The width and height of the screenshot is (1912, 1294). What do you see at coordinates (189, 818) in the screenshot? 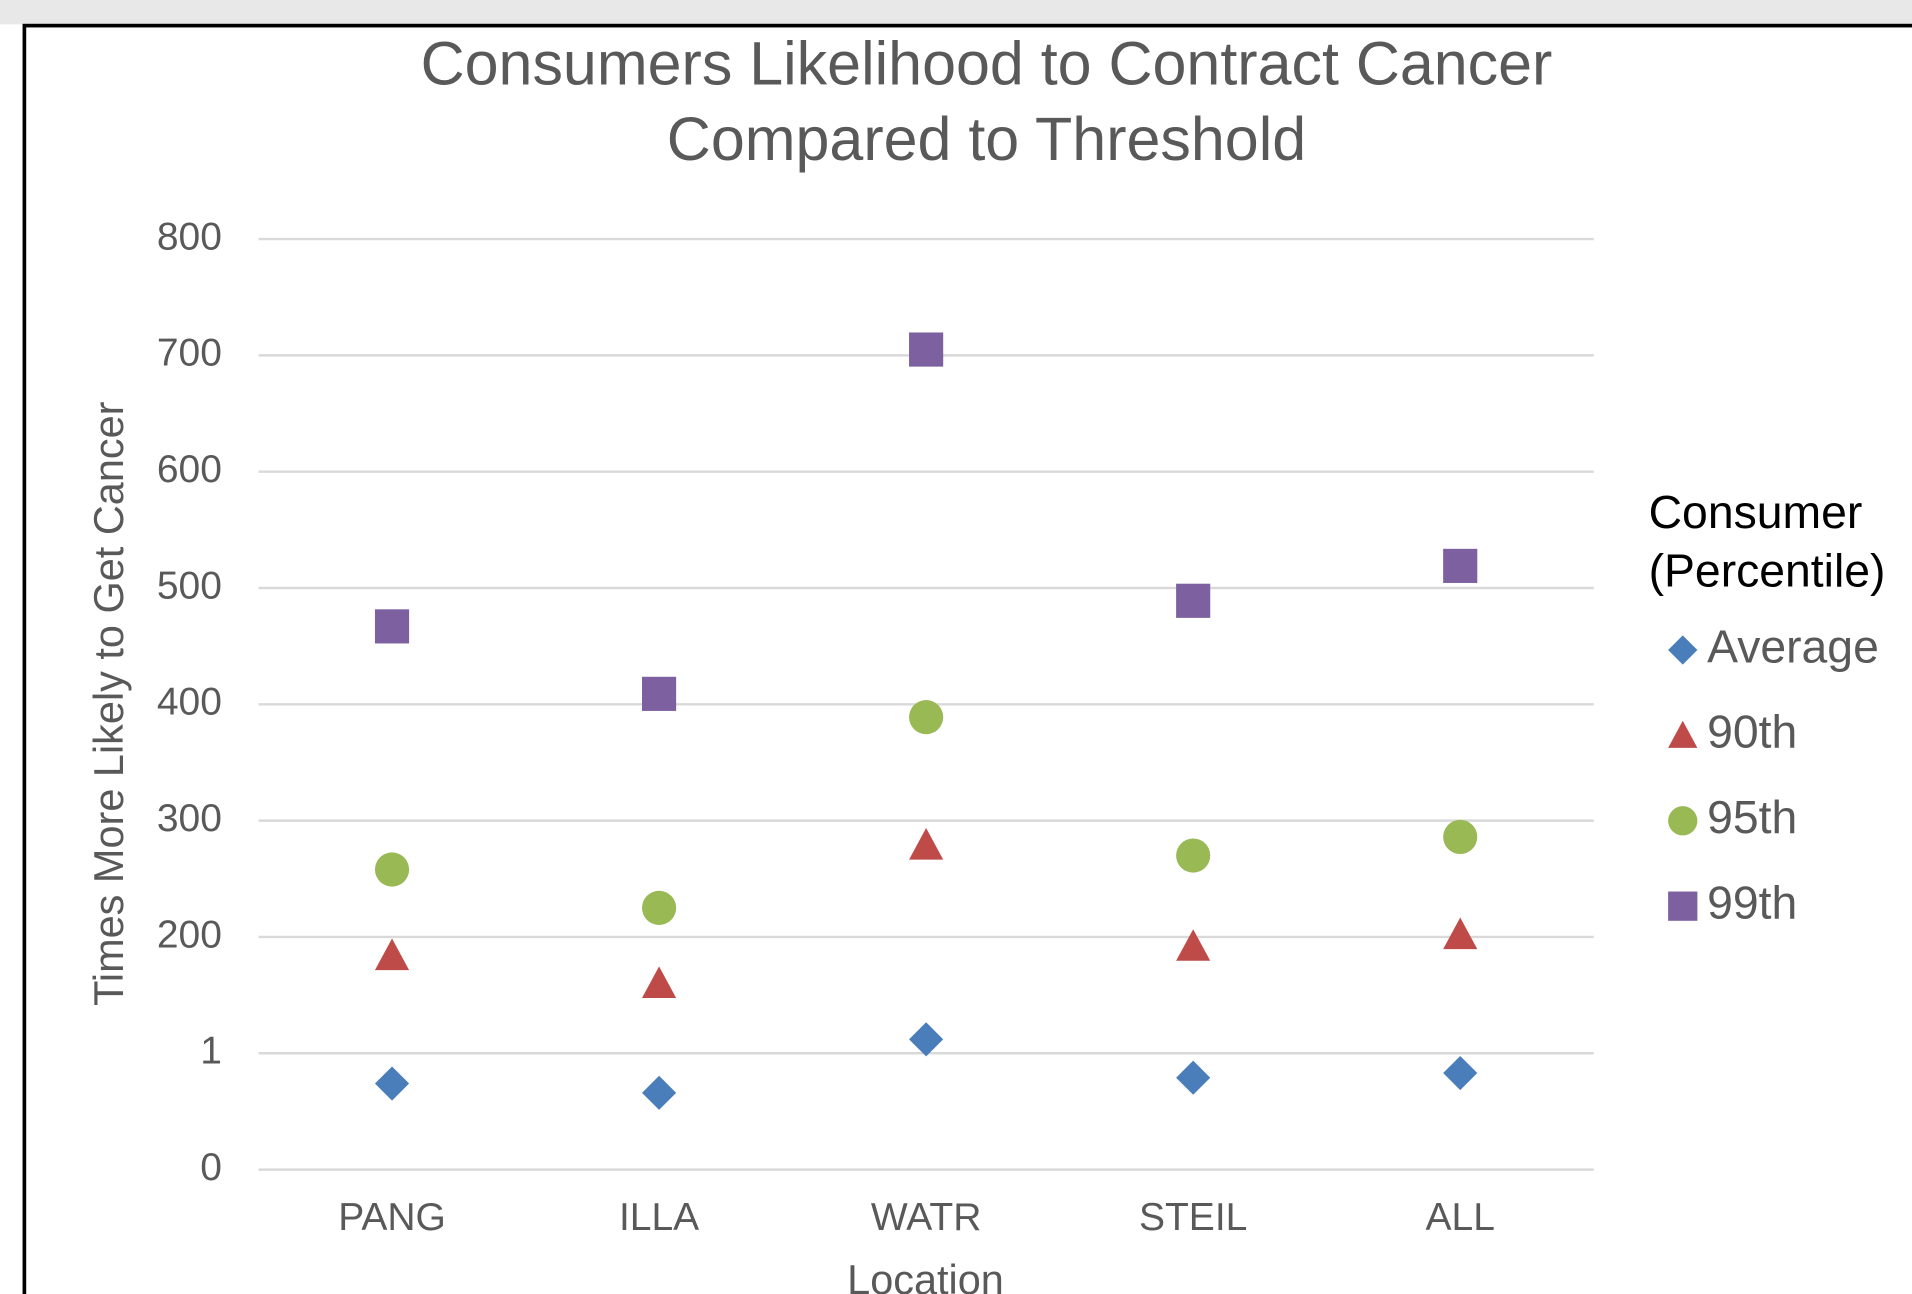
I see `y-tick-label: 300` at bounding box center [189, 818].